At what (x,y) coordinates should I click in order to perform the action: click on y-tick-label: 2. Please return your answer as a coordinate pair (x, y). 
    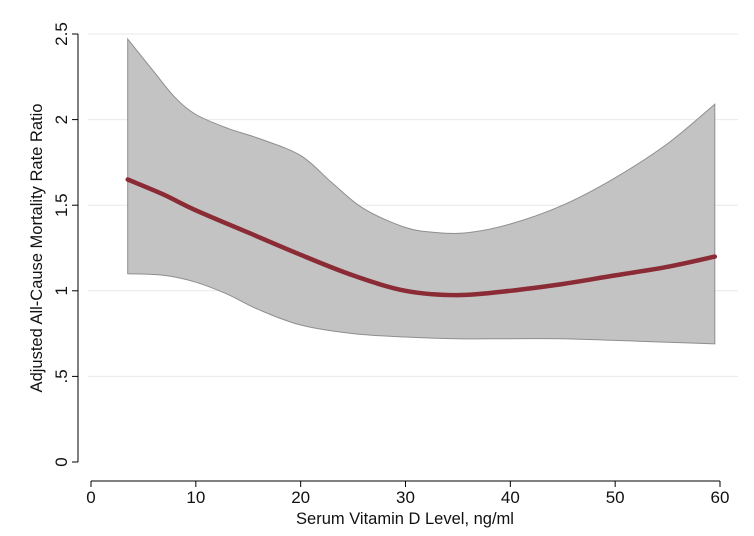
    Looking at the image, I should click on (61, 119).